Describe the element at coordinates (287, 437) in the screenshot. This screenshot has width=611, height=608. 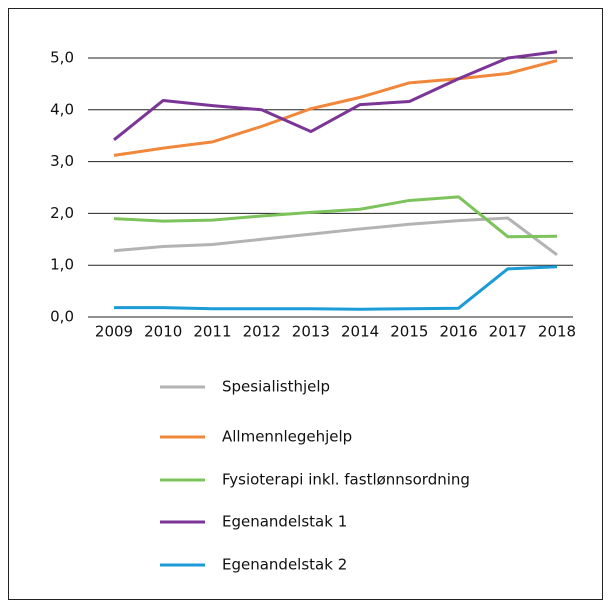
I see `legend-label: Allmennlegehjelp` at that location.